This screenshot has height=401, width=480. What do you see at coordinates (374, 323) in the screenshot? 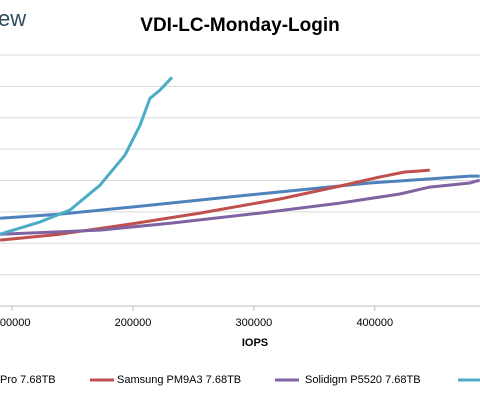
I see `x-tick-label: 400000` at bounding box center [374, 323].